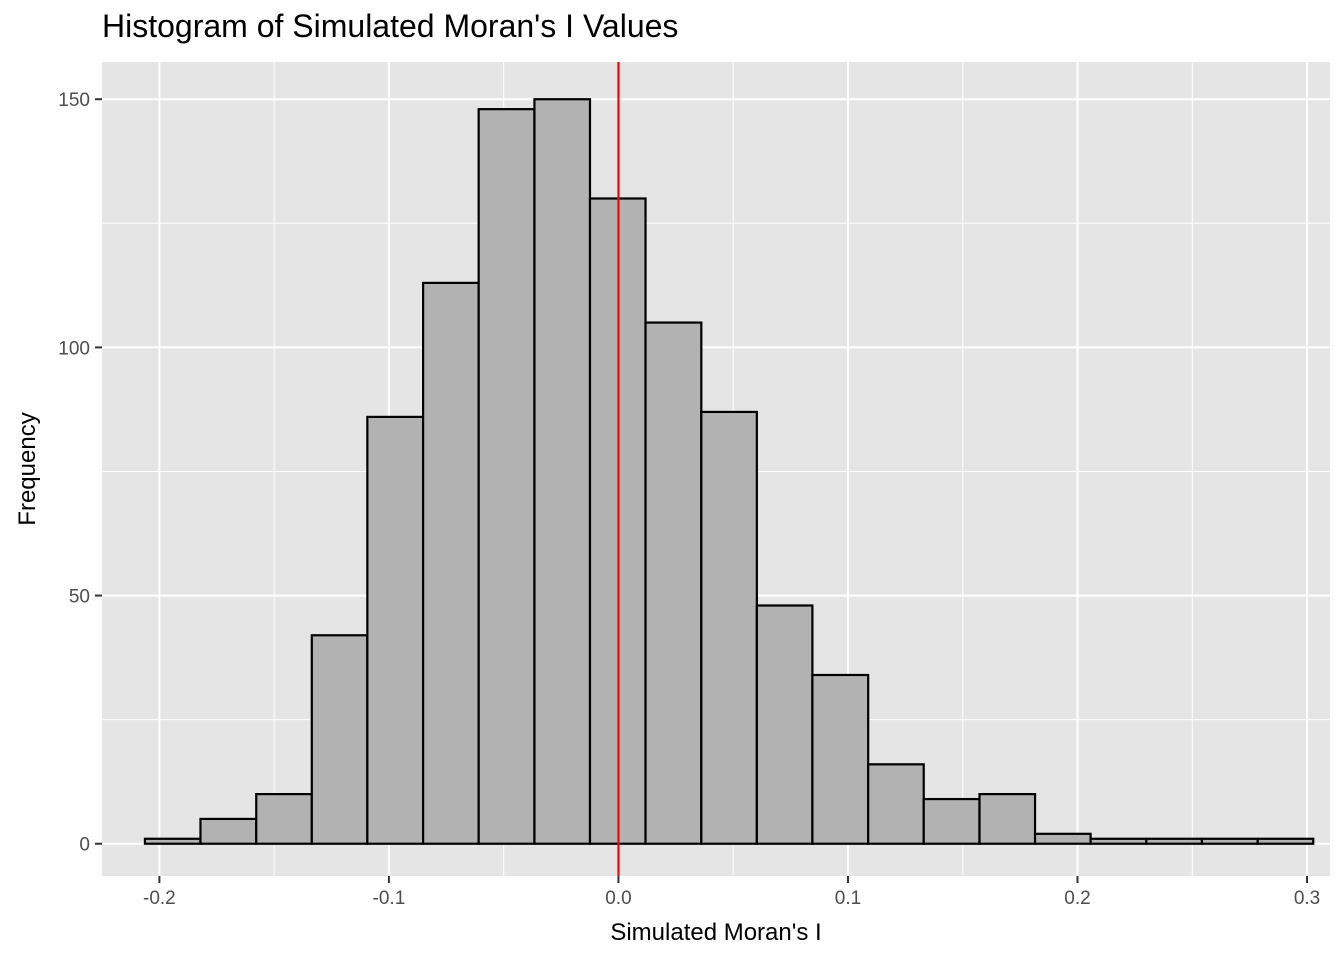 Image resolution: width=1344 pixels, height=960 pixels. I want to click on y-axis-title: Frequency, so click(27, 468).